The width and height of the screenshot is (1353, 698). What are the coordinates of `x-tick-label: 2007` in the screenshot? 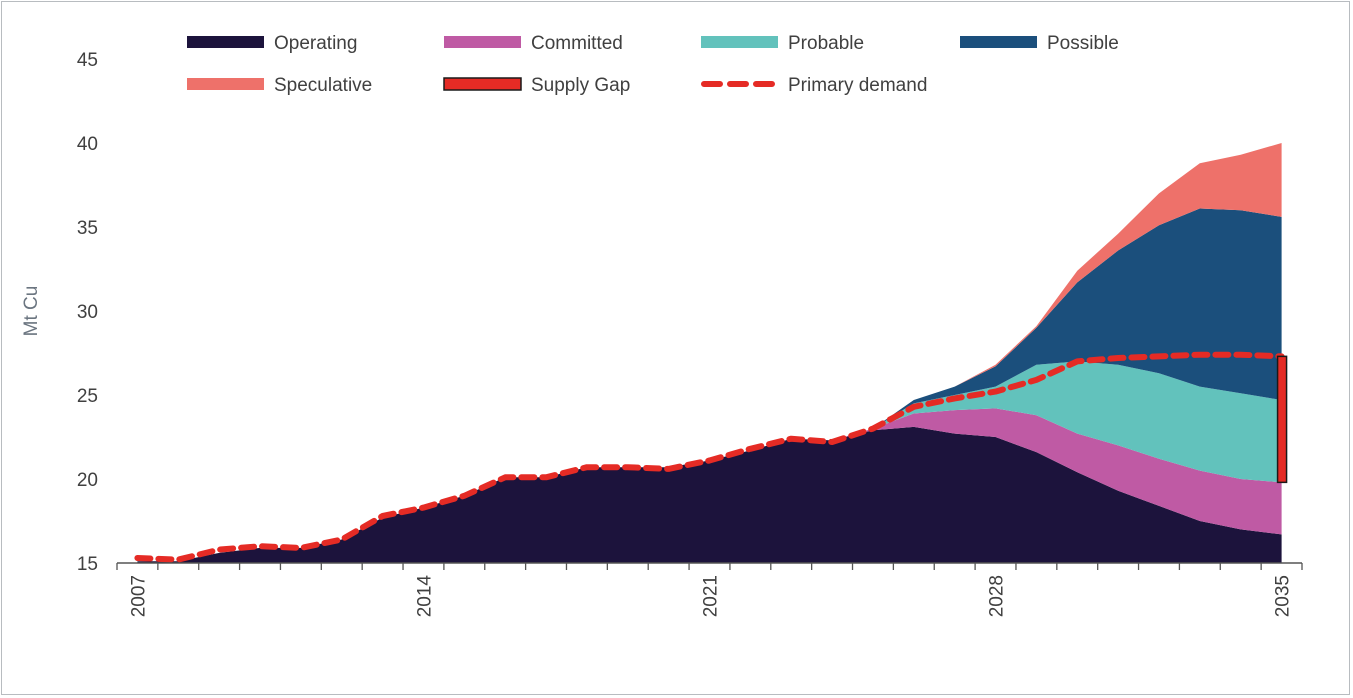 It's located at (138, 596).